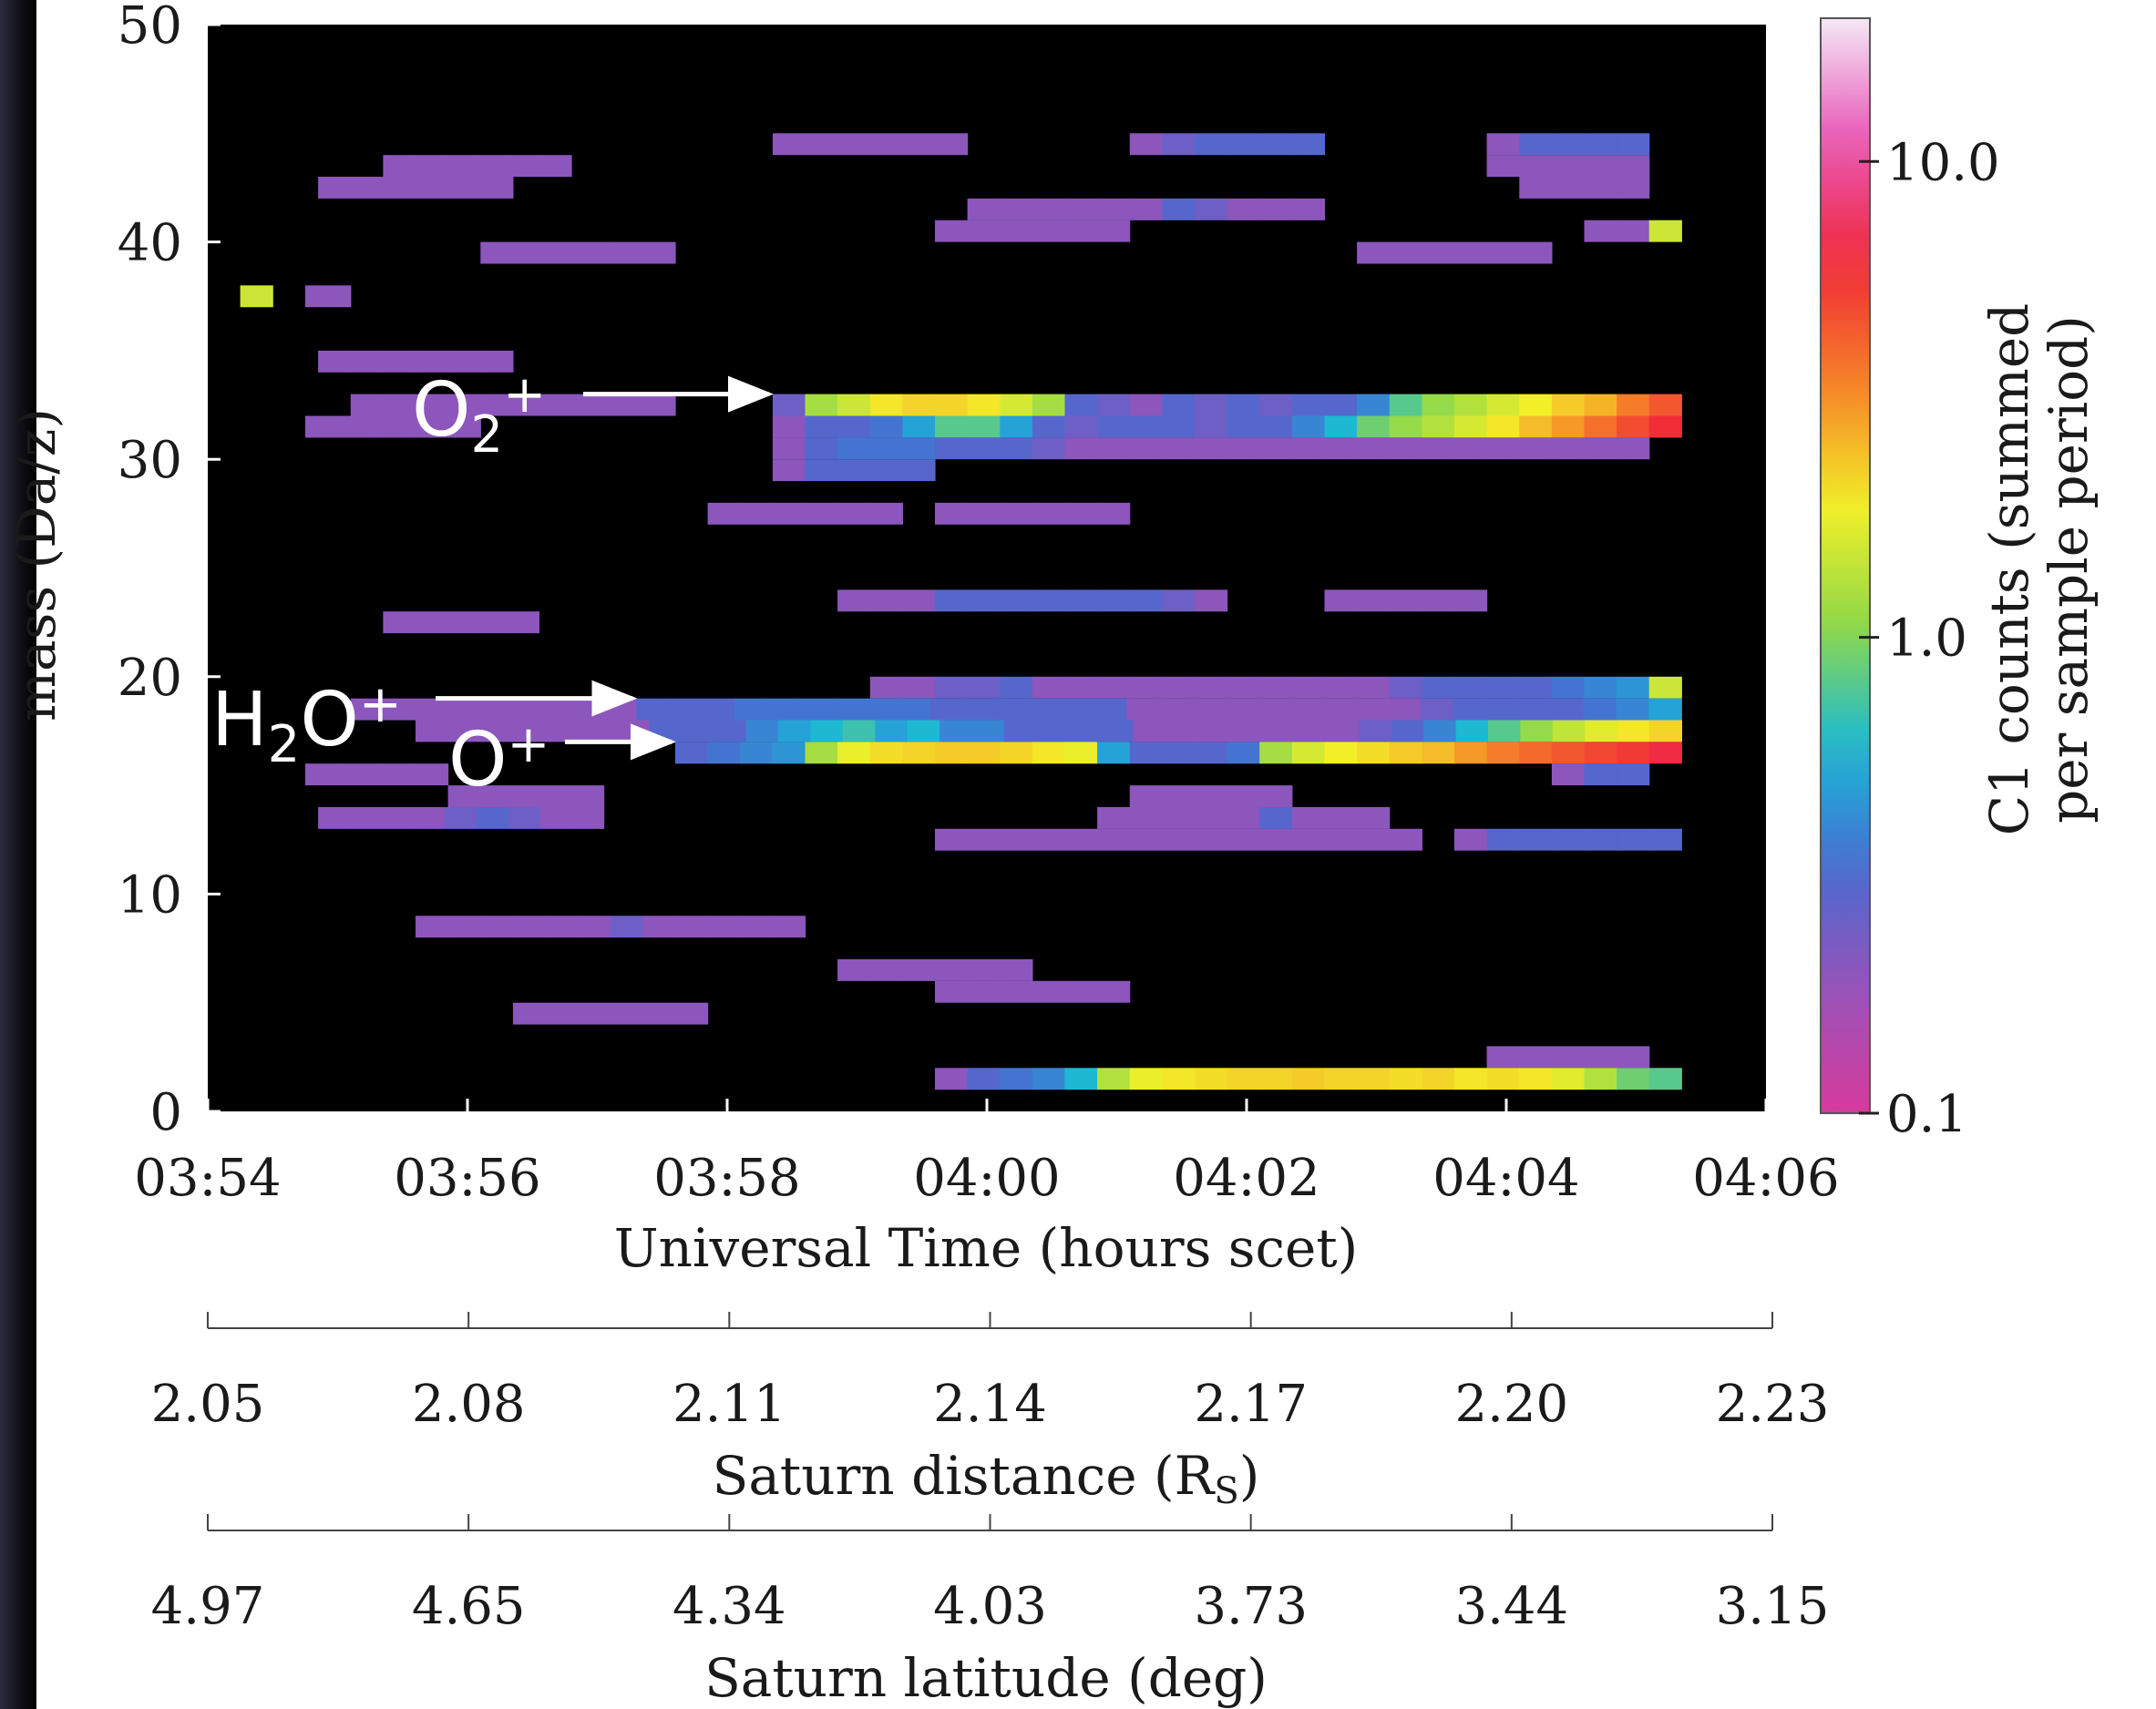  What do you see at coordinates (150, 460) in the screenshot?
I see `y-tick-label: 30` at bounding box center [150, 460].